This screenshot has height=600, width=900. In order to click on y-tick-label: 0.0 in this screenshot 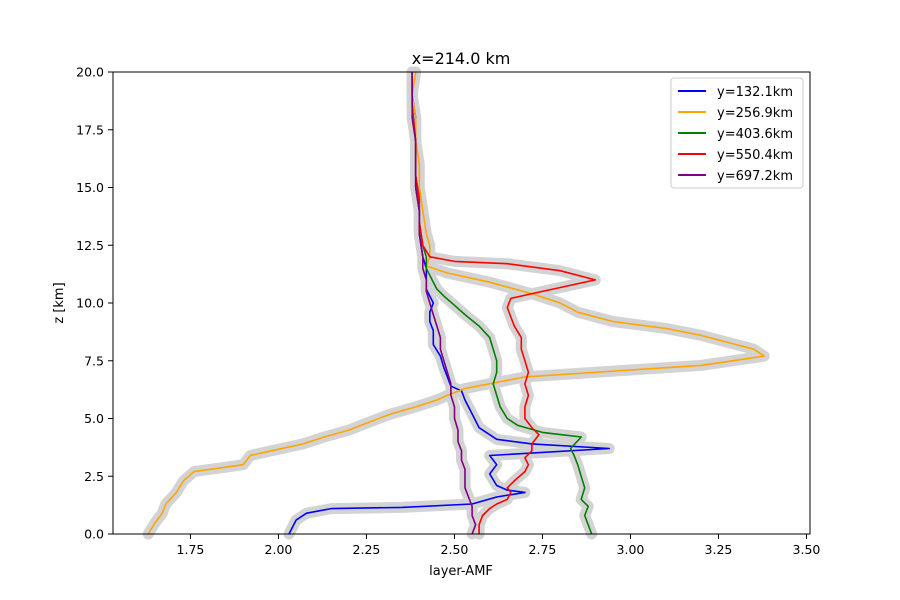, I will do `click(94, 534)`.